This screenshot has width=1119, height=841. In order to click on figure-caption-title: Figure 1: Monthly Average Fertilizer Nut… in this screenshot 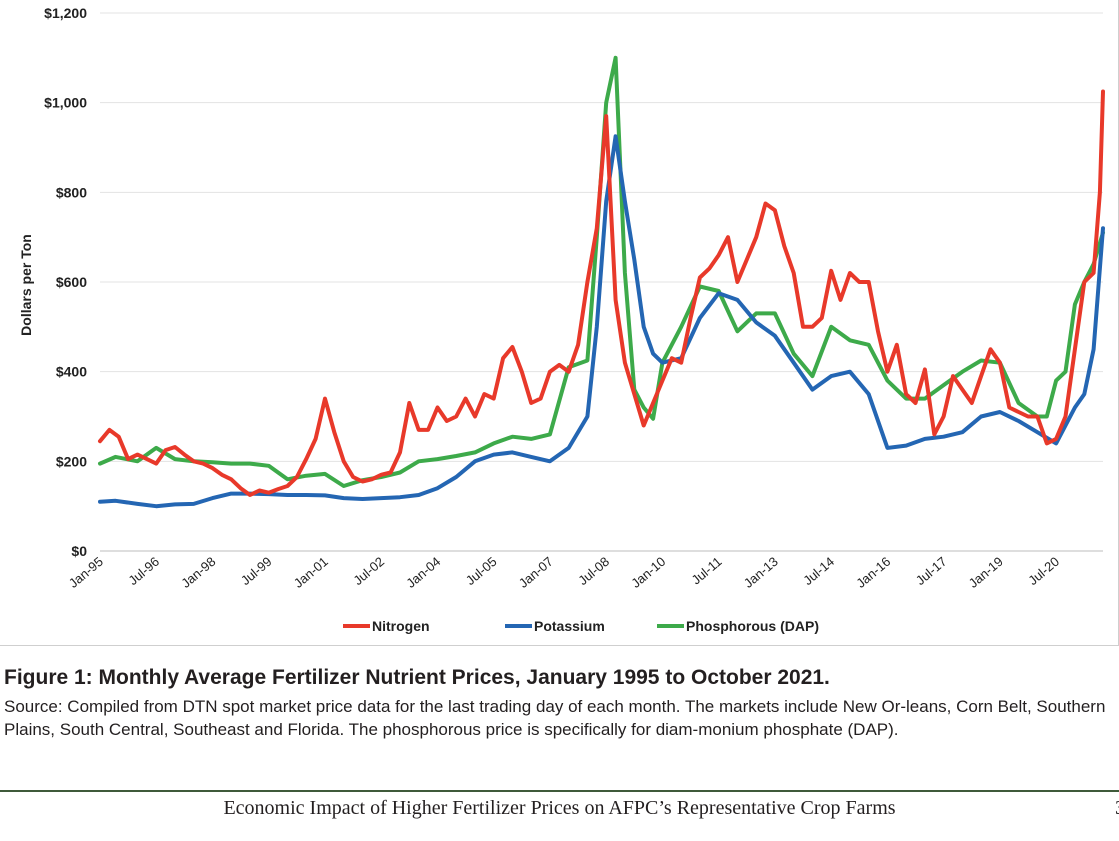, I will do `click(417, 677)`.